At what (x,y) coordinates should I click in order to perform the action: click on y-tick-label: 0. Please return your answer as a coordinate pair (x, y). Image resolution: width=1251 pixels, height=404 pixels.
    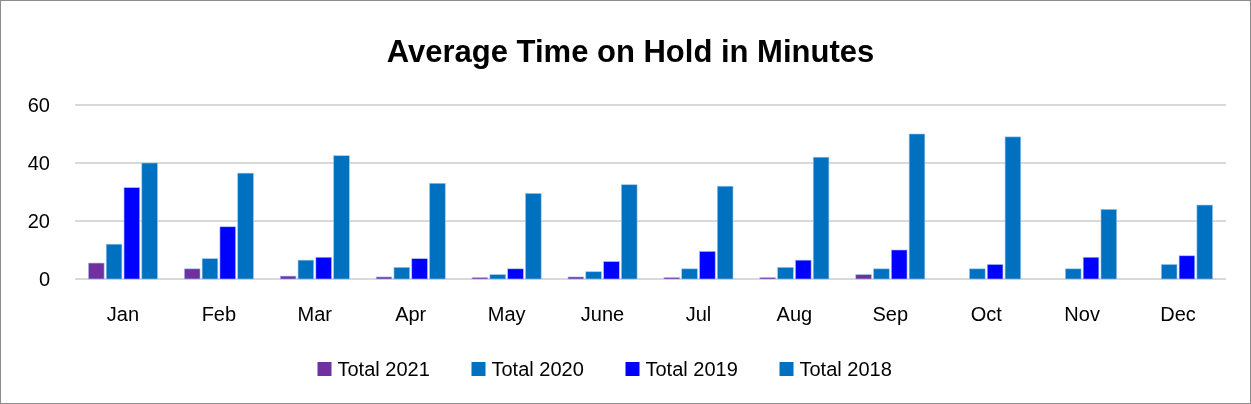
    Looking at the image, I should click on (44, 279).